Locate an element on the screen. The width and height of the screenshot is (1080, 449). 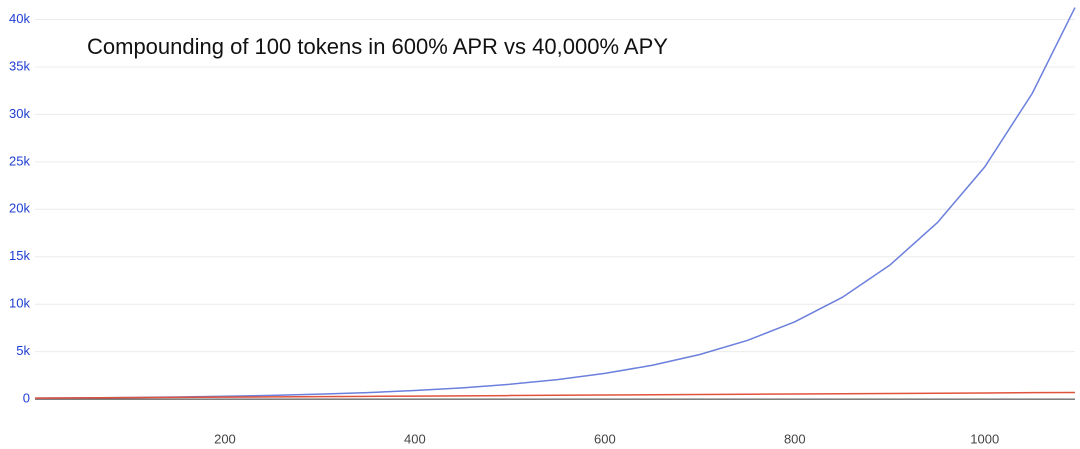
y-tick-label: 20k is located at coordinates (19, 208).